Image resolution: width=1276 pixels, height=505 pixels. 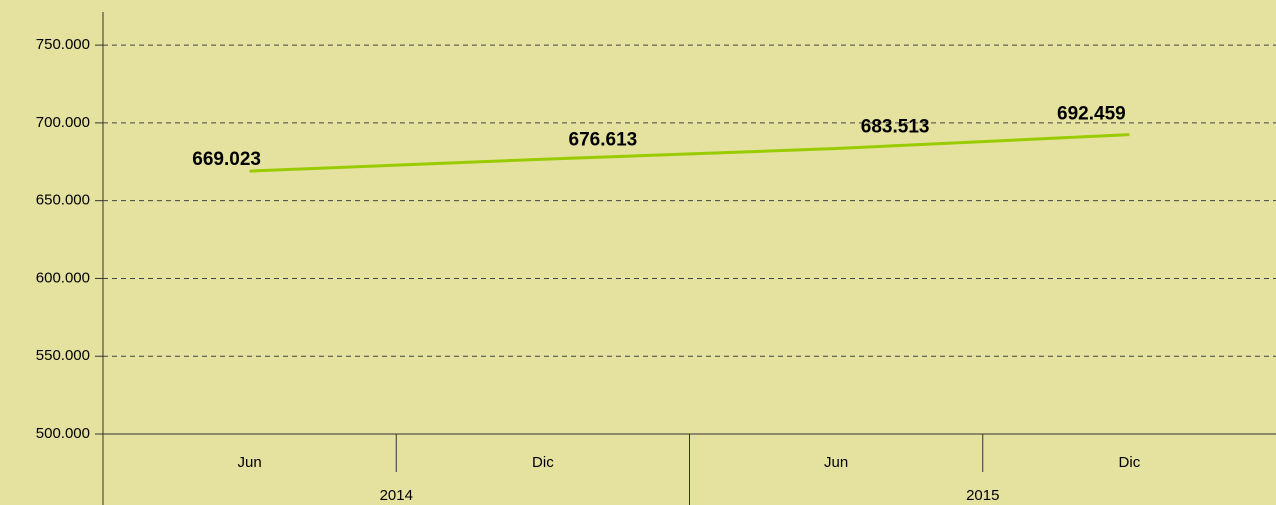 What do you see at coordinates (63, 433) in the screenshot?
I see `y-tick-label: 500.000` at bounding box center [63, 433].